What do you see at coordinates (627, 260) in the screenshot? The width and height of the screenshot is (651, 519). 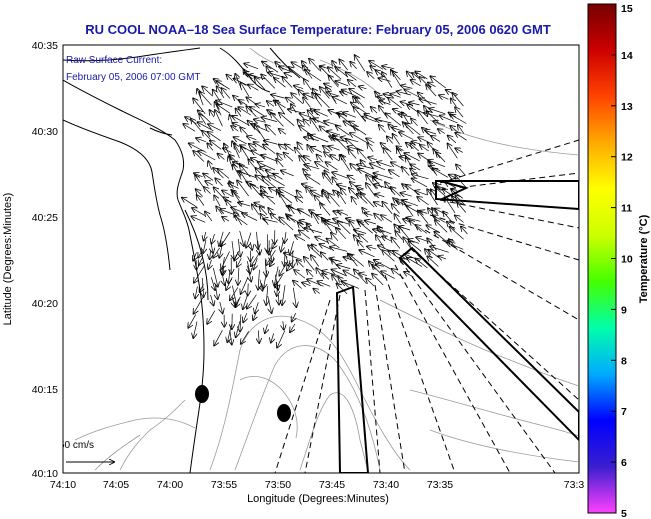 I see `colorbar-tick-label: 10` at bounding box center [627, 260].